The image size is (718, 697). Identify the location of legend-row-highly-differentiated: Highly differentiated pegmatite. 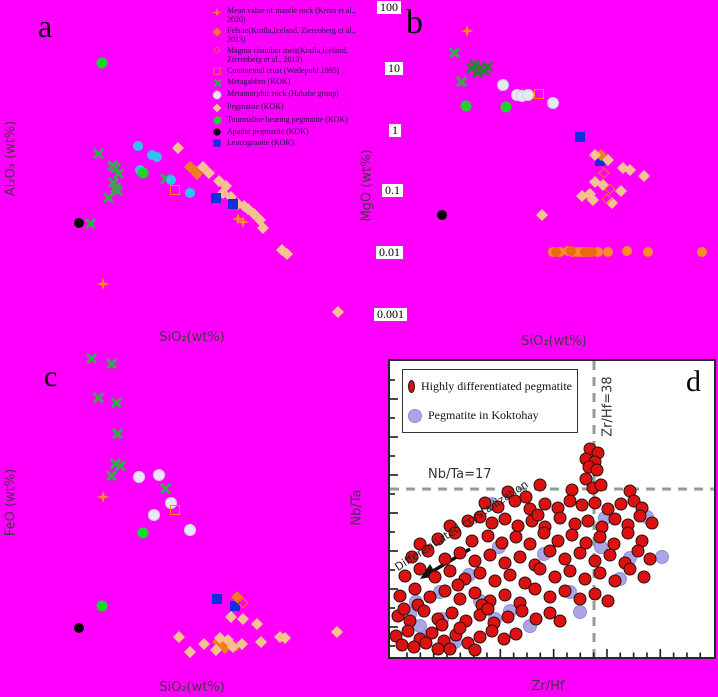
(490, 386).